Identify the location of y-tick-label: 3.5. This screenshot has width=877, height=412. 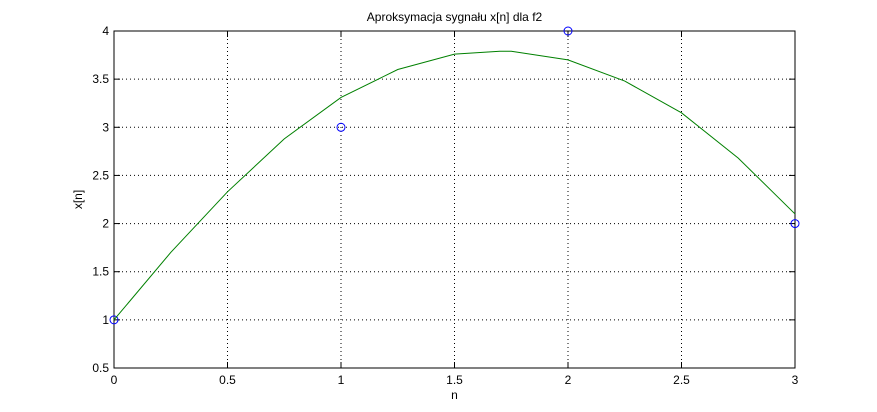
(100, 79).